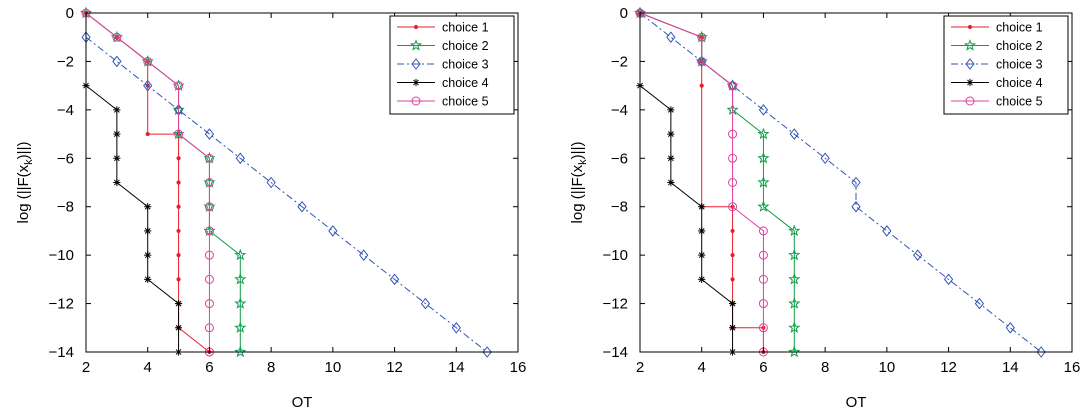  Describe the element at coordinates (518, 367) in the screenshot. I see `x-tick-label: 16` at that location.